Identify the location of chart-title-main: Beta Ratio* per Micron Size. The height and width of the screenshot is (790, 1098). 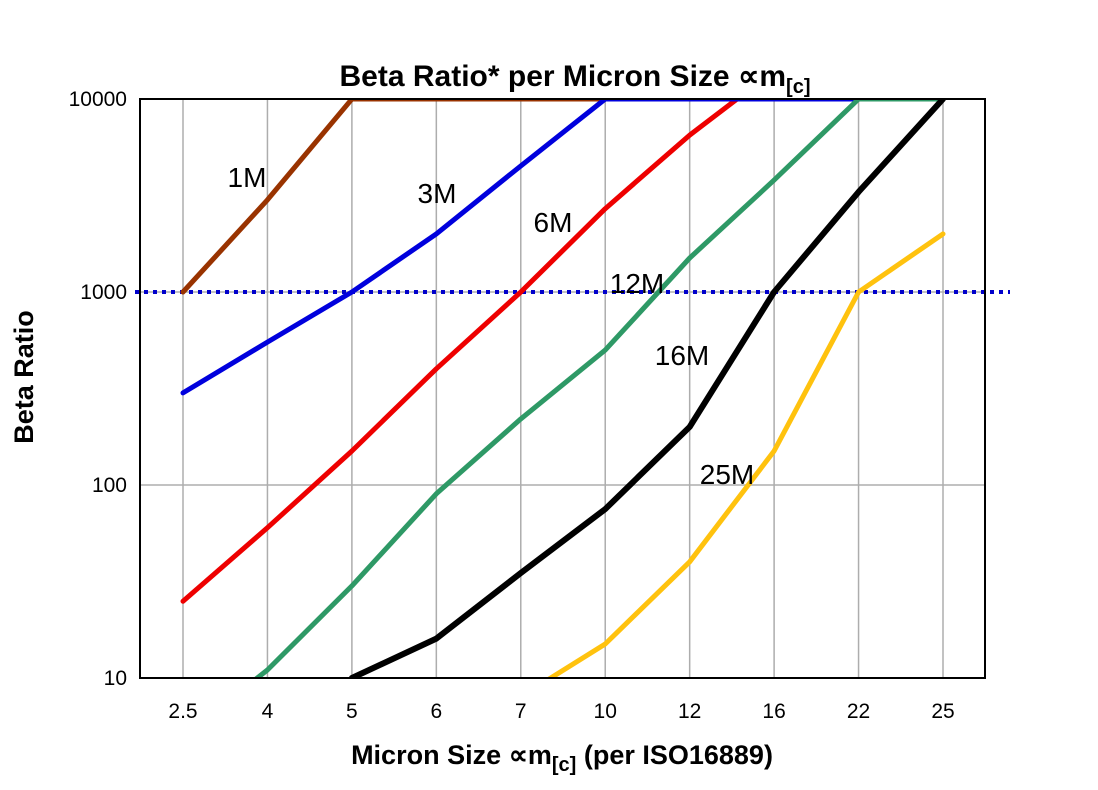
(539, 76).